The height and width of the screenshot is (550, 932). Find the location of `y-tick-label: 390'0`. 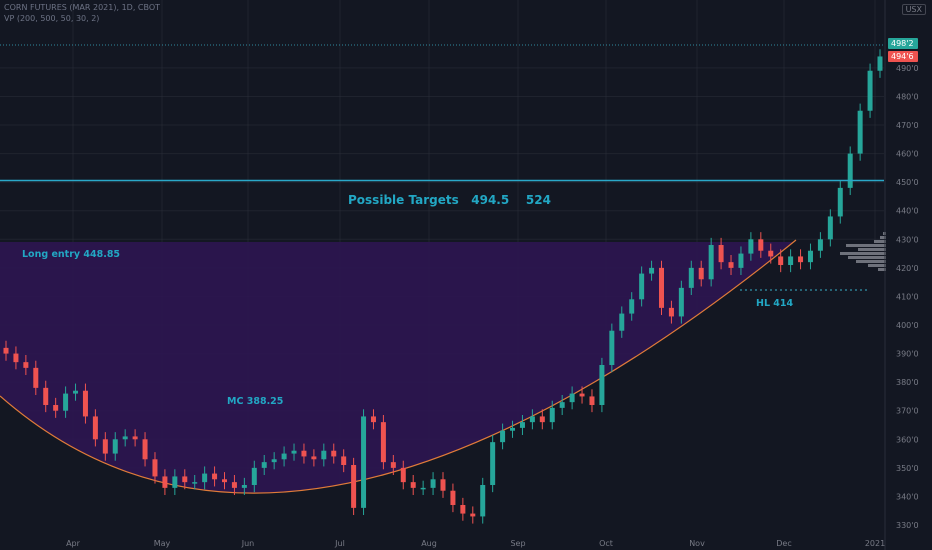

y-tick-label: 390'0 is located at coordinates (907, 354).